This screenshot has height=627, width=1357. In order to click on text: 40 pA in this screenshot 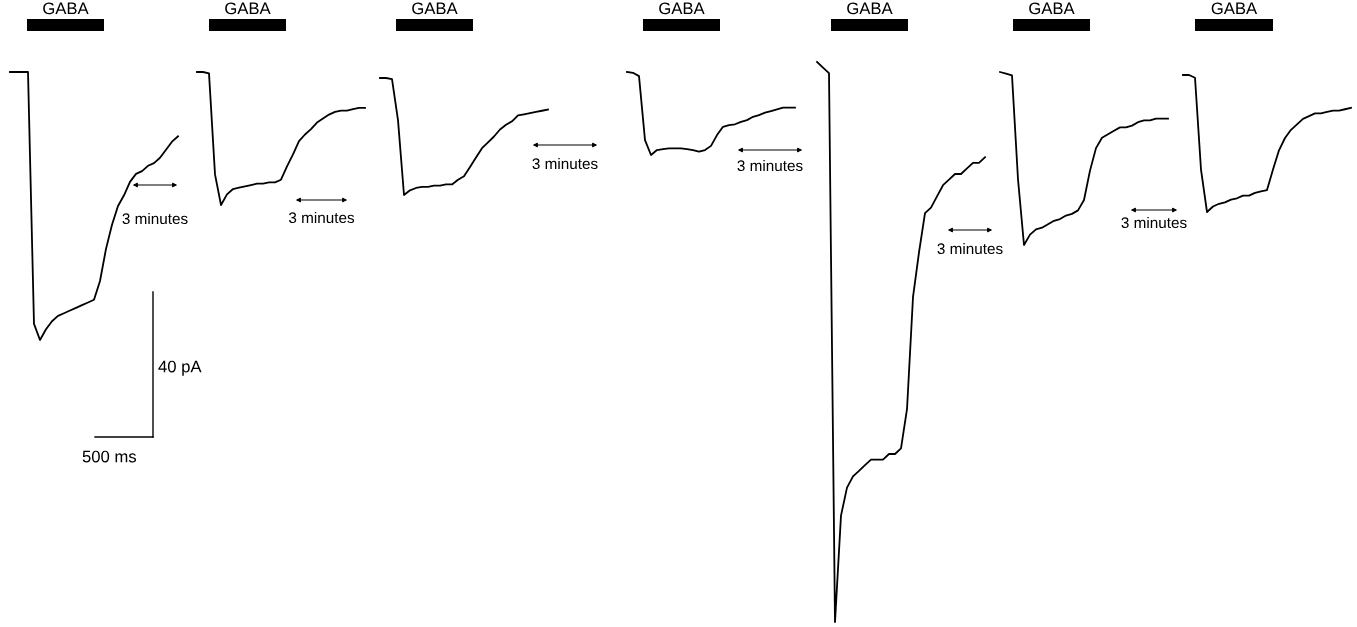, I will do `click(180, 368)`.